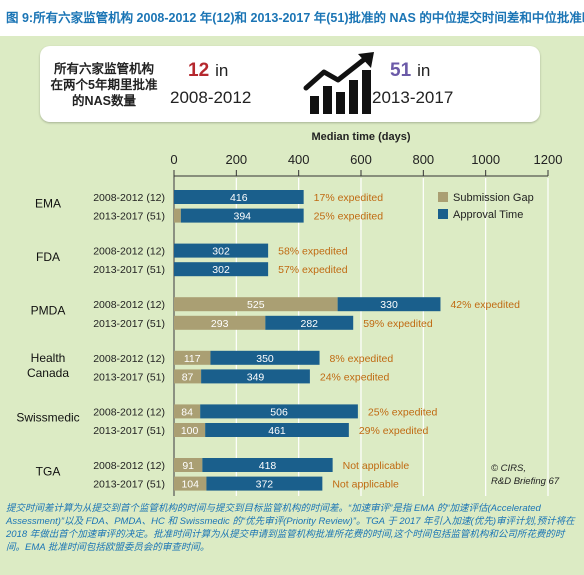 The image size is (584, 575). I want to click on expedited-note: 29% expedited, so click(394, 431).